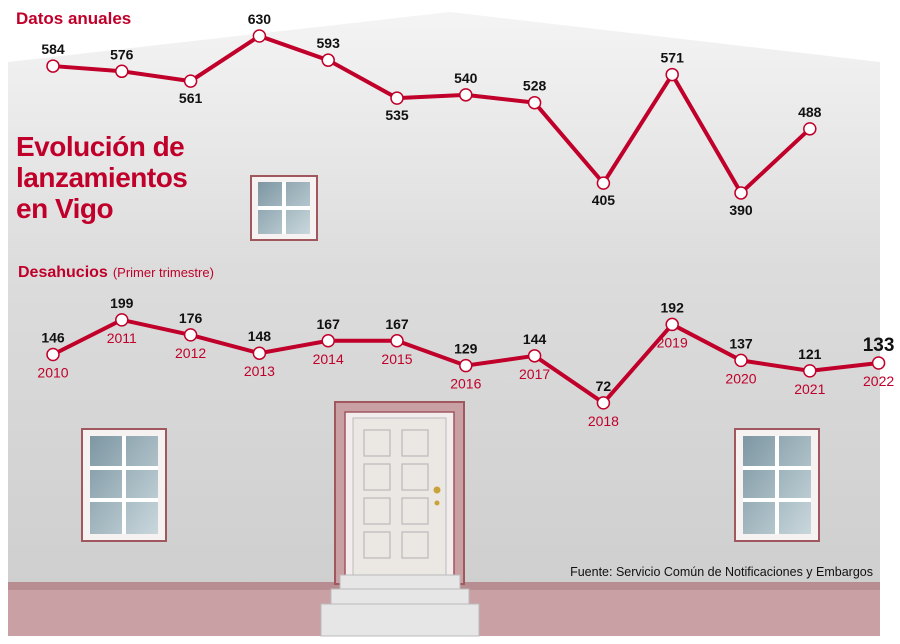  I want to click on x-tick-label: 2017, so click(534, 374).